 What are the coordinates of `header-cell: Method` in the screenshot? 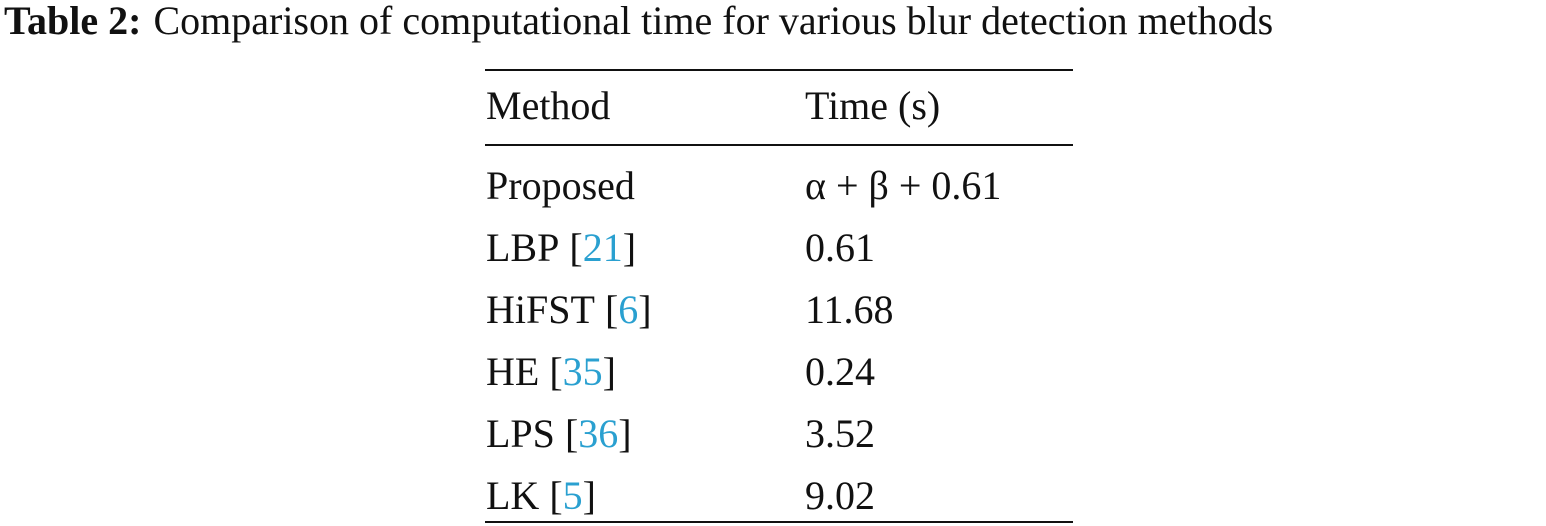 It's located at (548, 105).